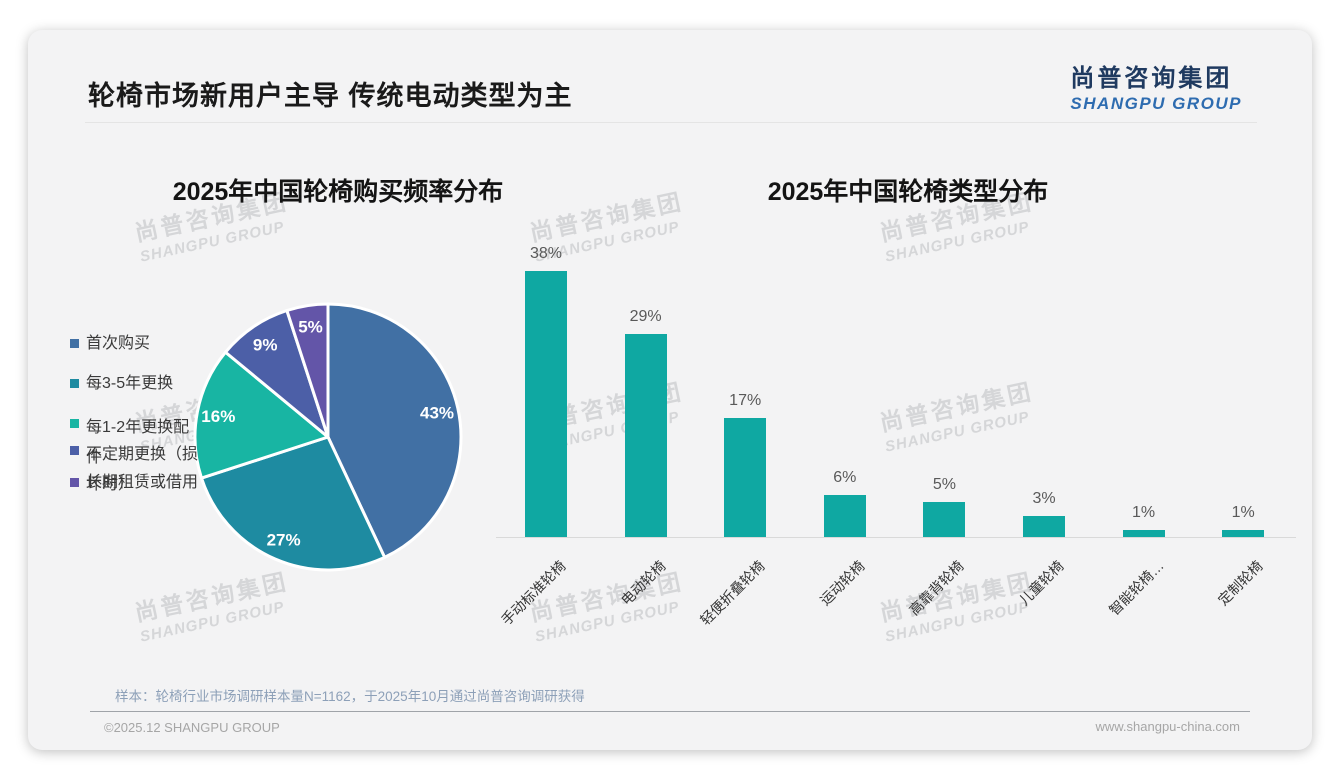  I want to click on legend-item: 每1-2年更换配件, so click(137, 443).